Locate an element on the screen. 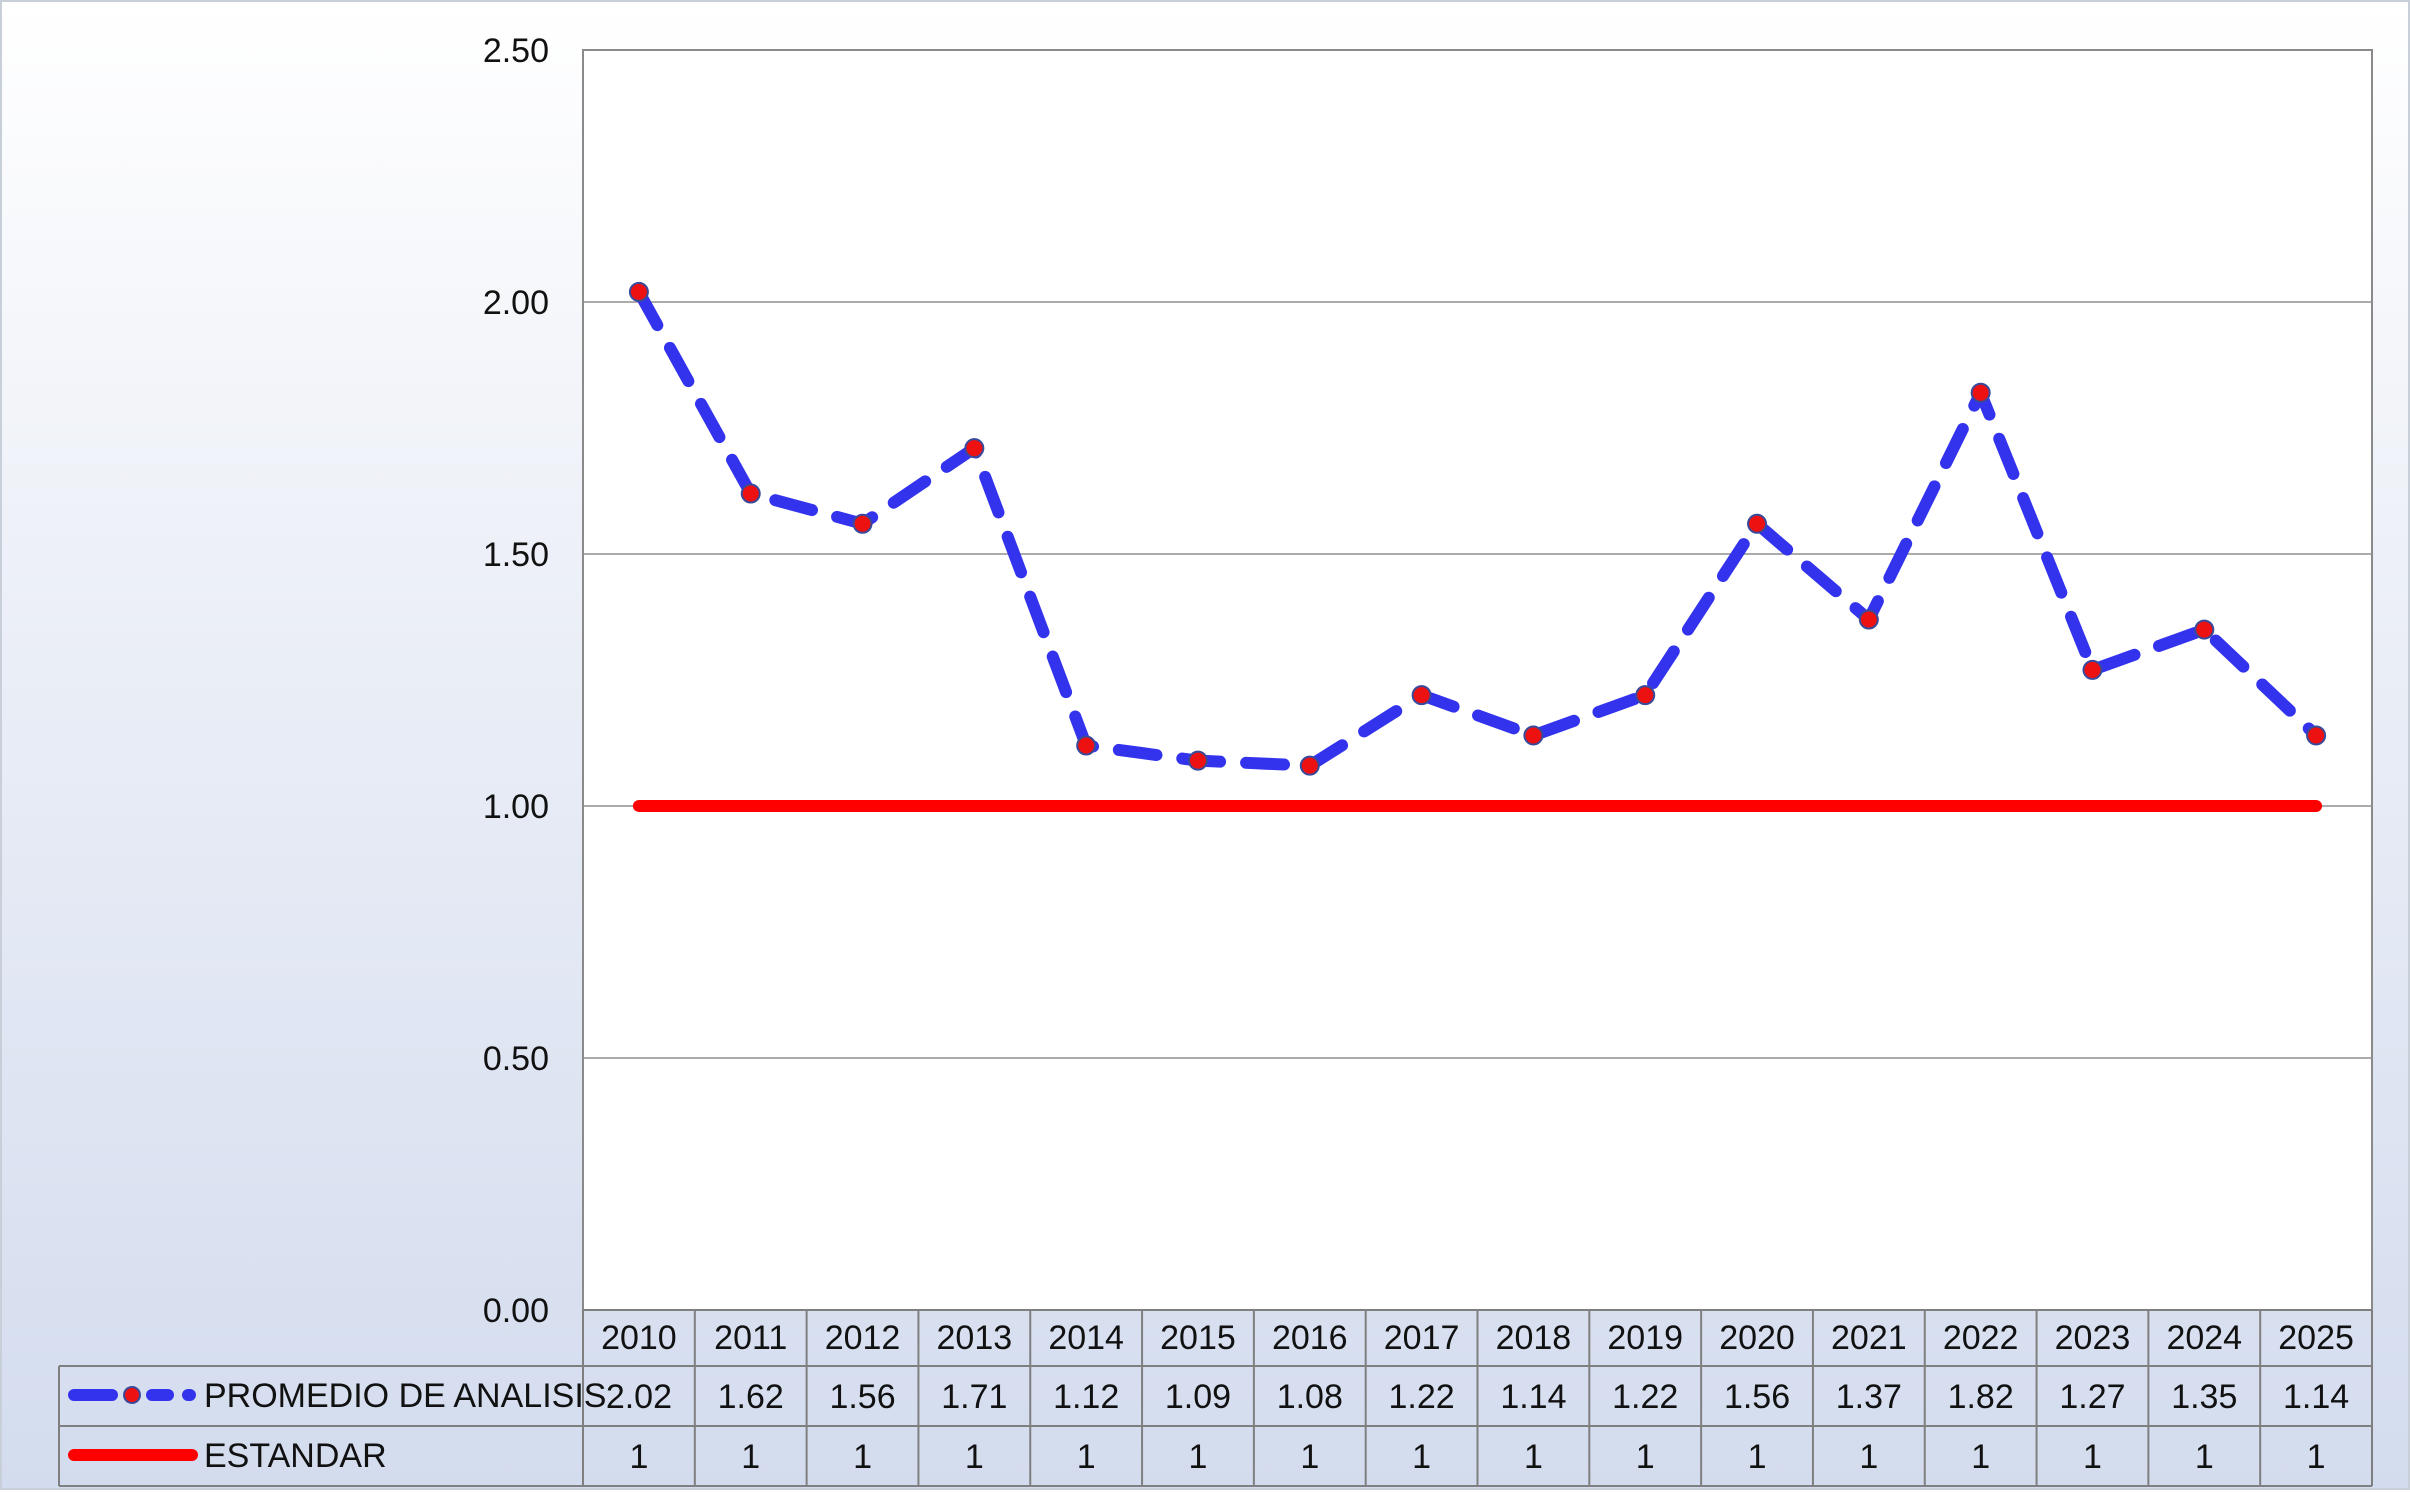 Image resolution: width=2410 pixels, height=1492 pixels. series-name-label: PROMEDIO DE ANALISIS is located at coordinates (405, 1396).